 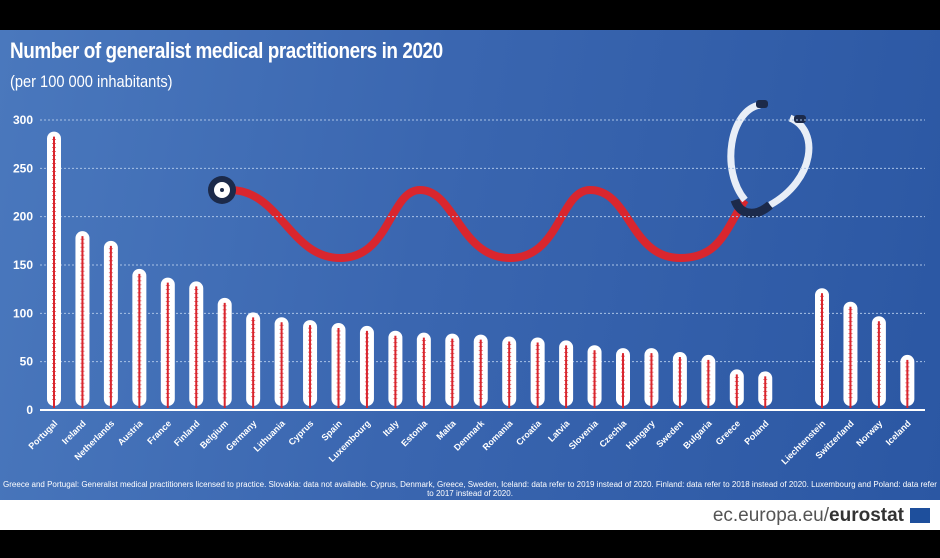 What do you see at coordinates (332, 430) in the screenshot?
I see `x-tick-label: Spain` at bounding box center [332, 430].